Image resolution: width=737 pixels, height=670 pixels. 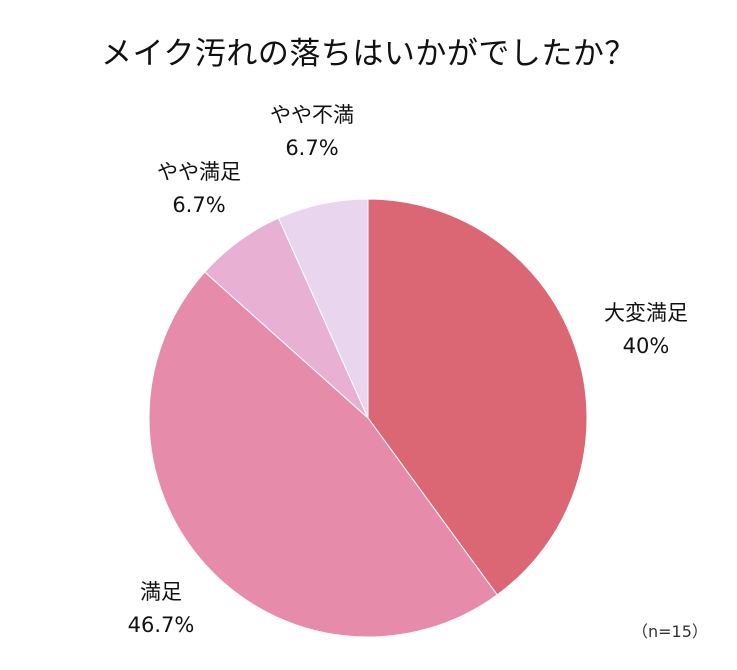 What do you see at coordinates (199, 189) in the screenshot?
I see `slice-label-somewhat-satisfied: やや満足 6.7%` at bounding box center [199, 189].